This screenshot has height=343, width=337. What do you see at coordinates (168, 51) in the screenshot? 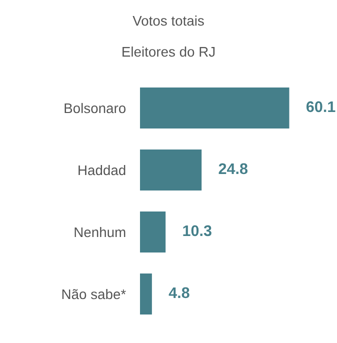
I see `chart-subtitle: Eleitores do RJ` at bounding box center [168, 51].